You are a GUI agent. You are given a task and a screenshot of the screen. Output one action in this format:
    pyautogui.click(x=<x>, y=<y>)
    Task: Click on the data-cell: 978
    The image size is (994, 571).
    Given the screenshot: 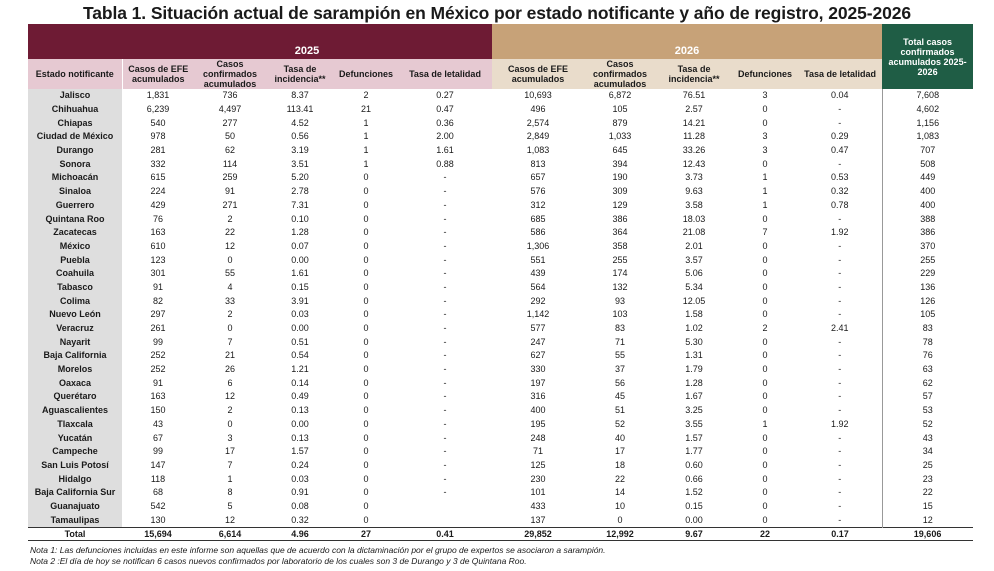 What is the action you would take?
    pyautogui.click(x=158, y=136)
    